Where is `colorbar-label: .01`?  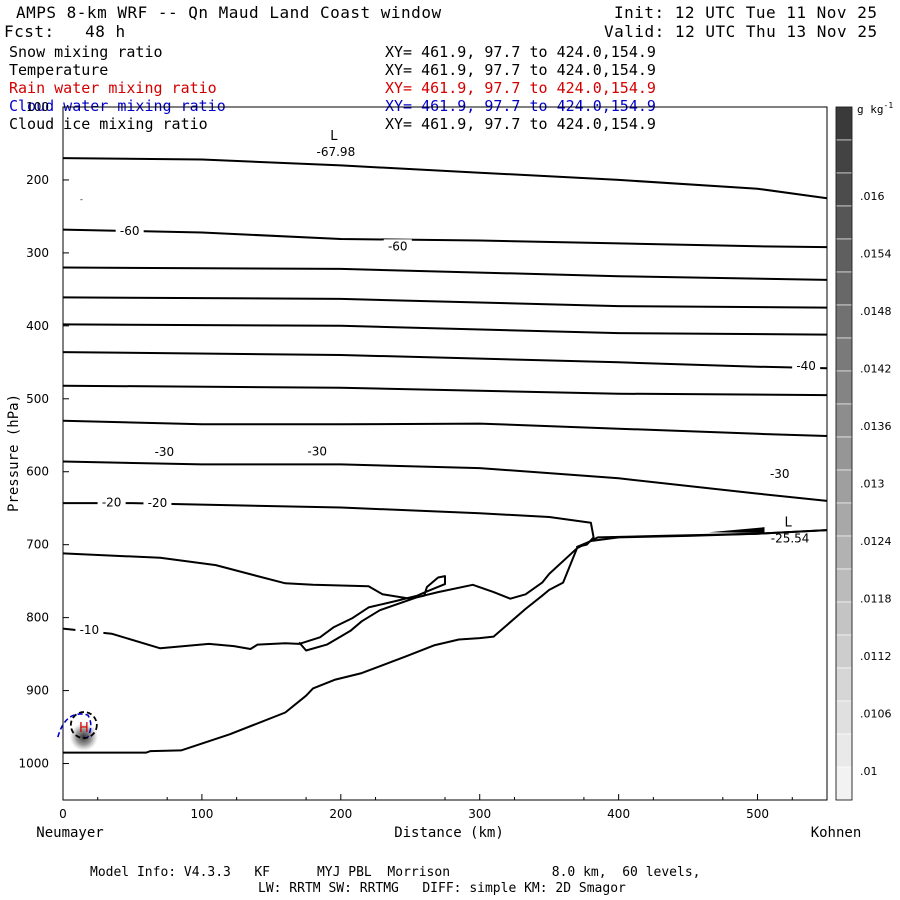
colorbar-label: .01 is located at coordinates (869, 771).